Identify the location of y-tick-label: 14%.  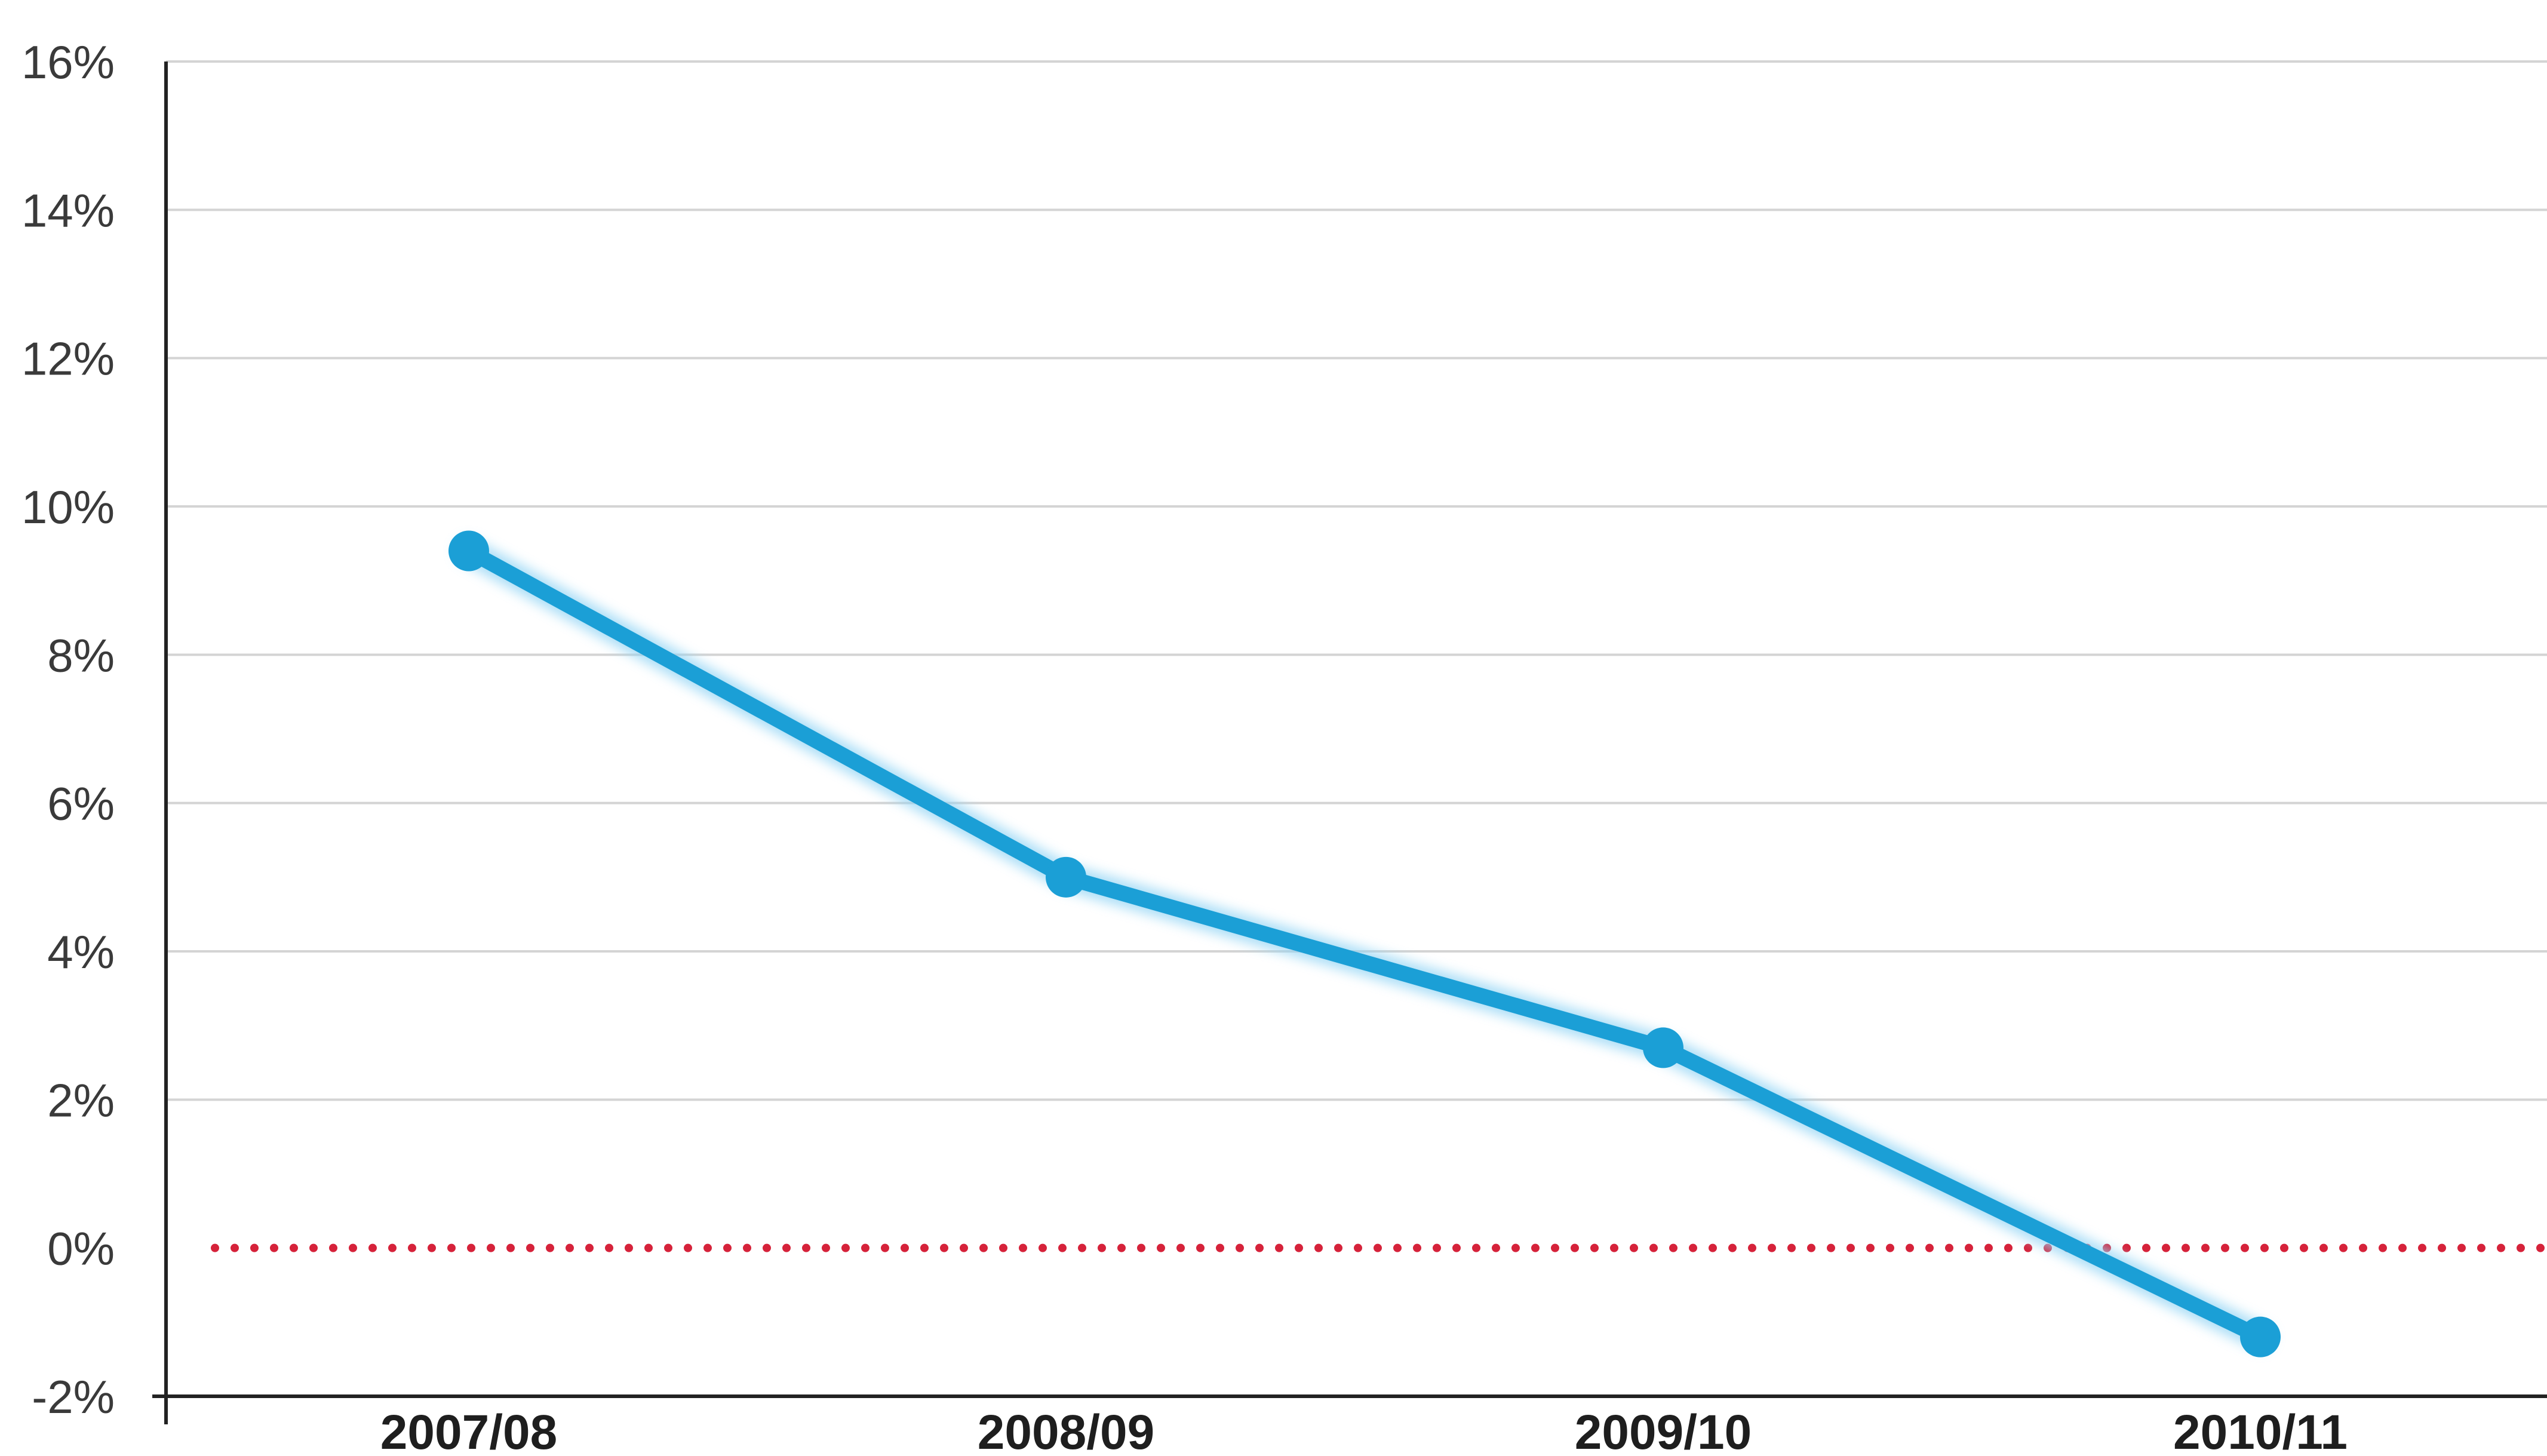
(68, 210).